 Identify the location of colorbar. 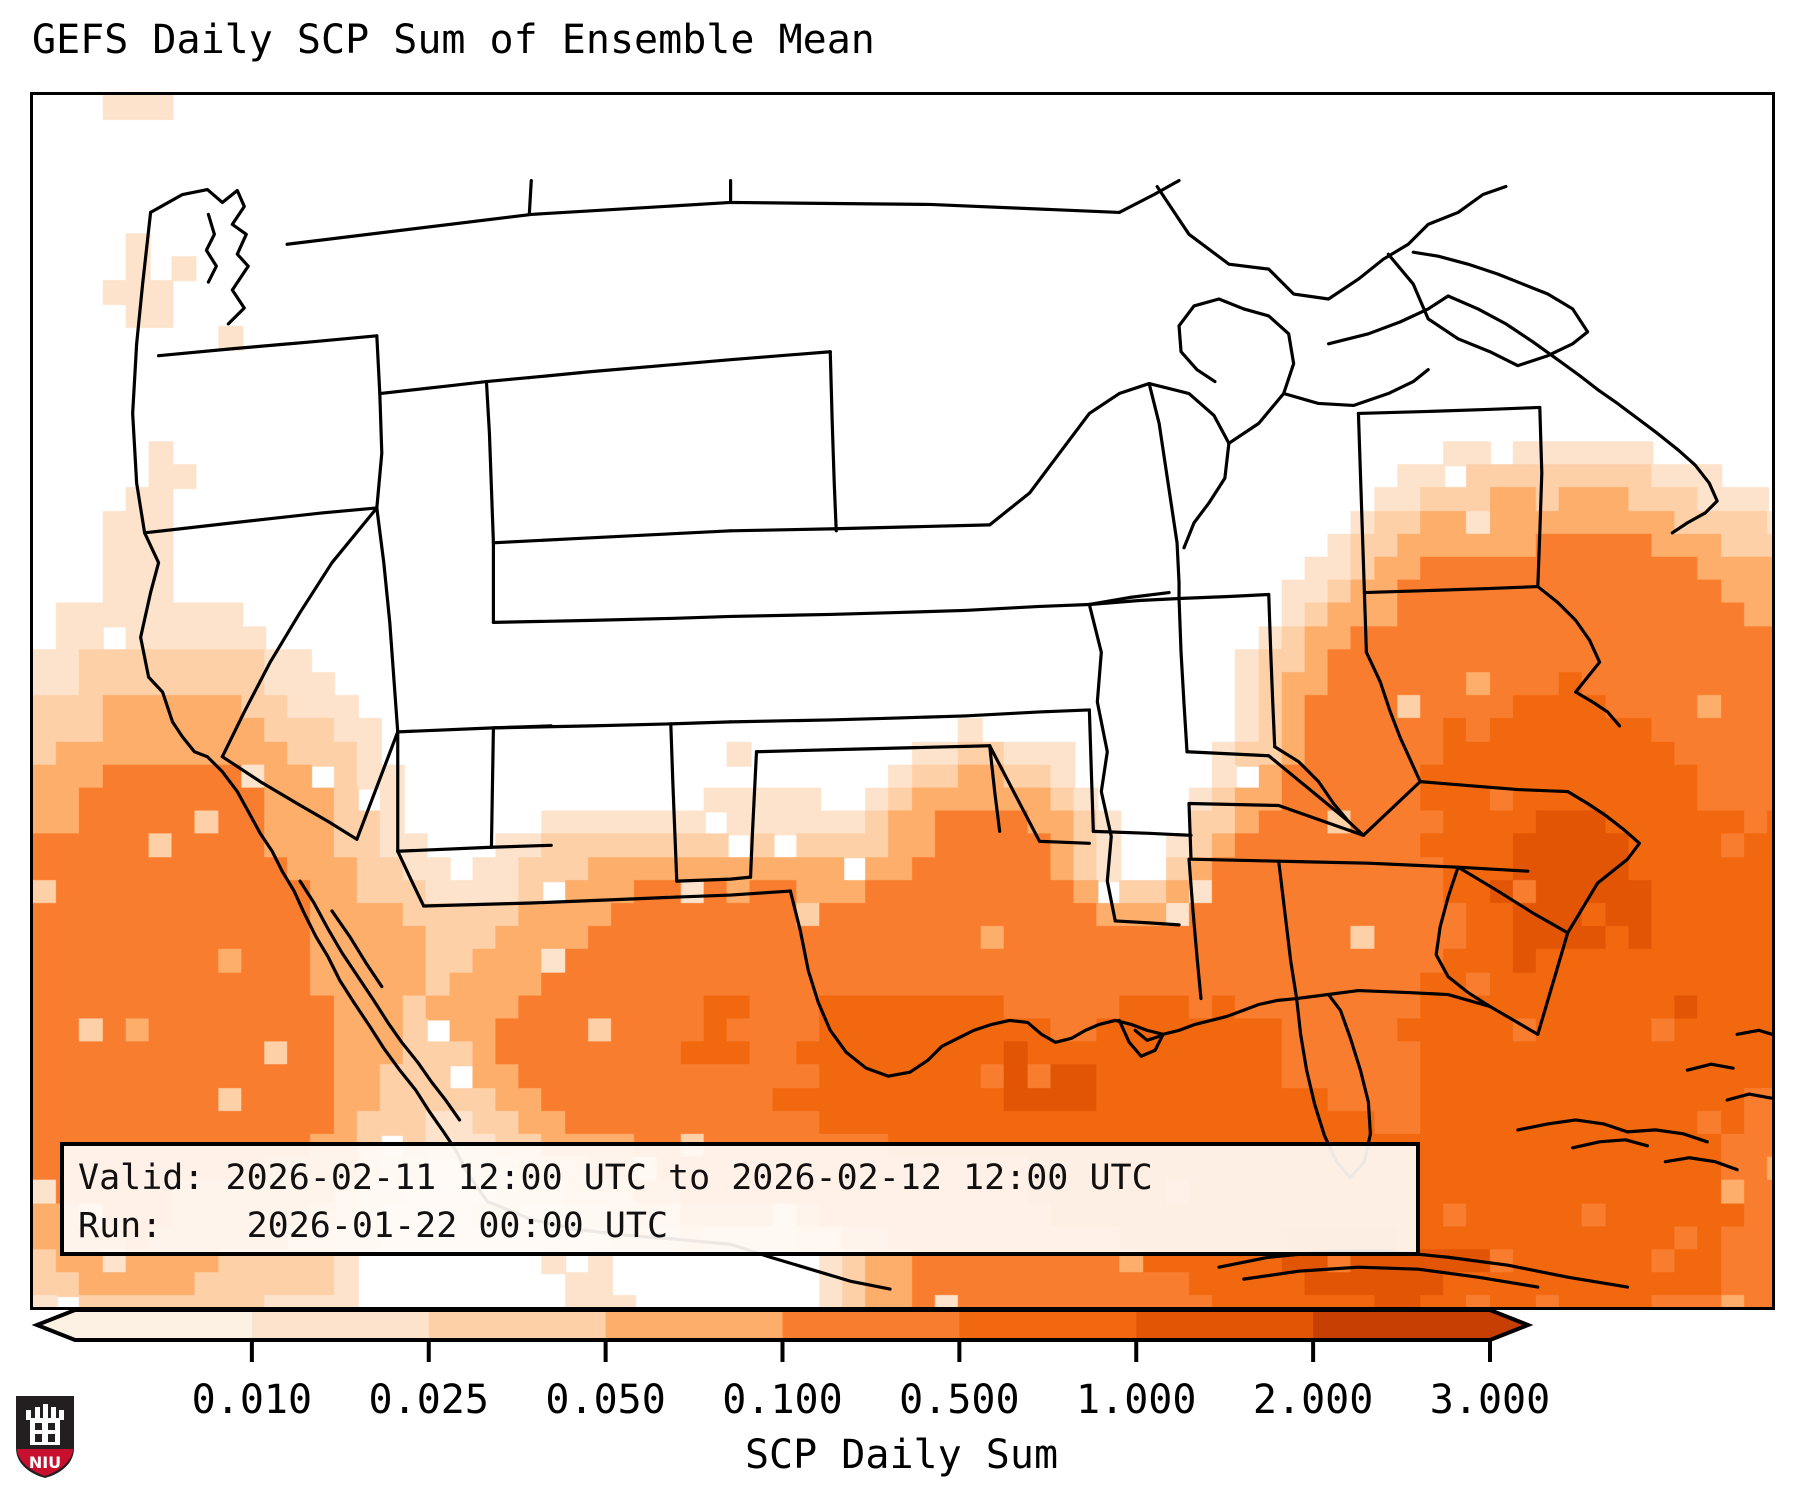
(901, 1331).